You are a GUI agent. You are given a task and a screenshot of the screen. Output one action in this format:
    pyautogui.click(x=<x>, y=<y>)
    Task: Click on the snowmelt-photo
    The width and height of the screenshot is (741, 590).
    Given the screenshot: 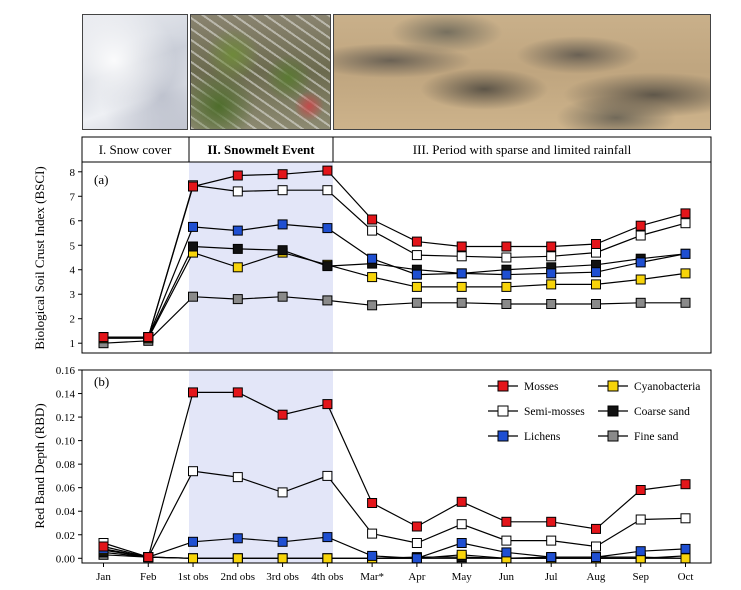 What is the action you would take?
    pyautogui.click(x=260, y=72)
    